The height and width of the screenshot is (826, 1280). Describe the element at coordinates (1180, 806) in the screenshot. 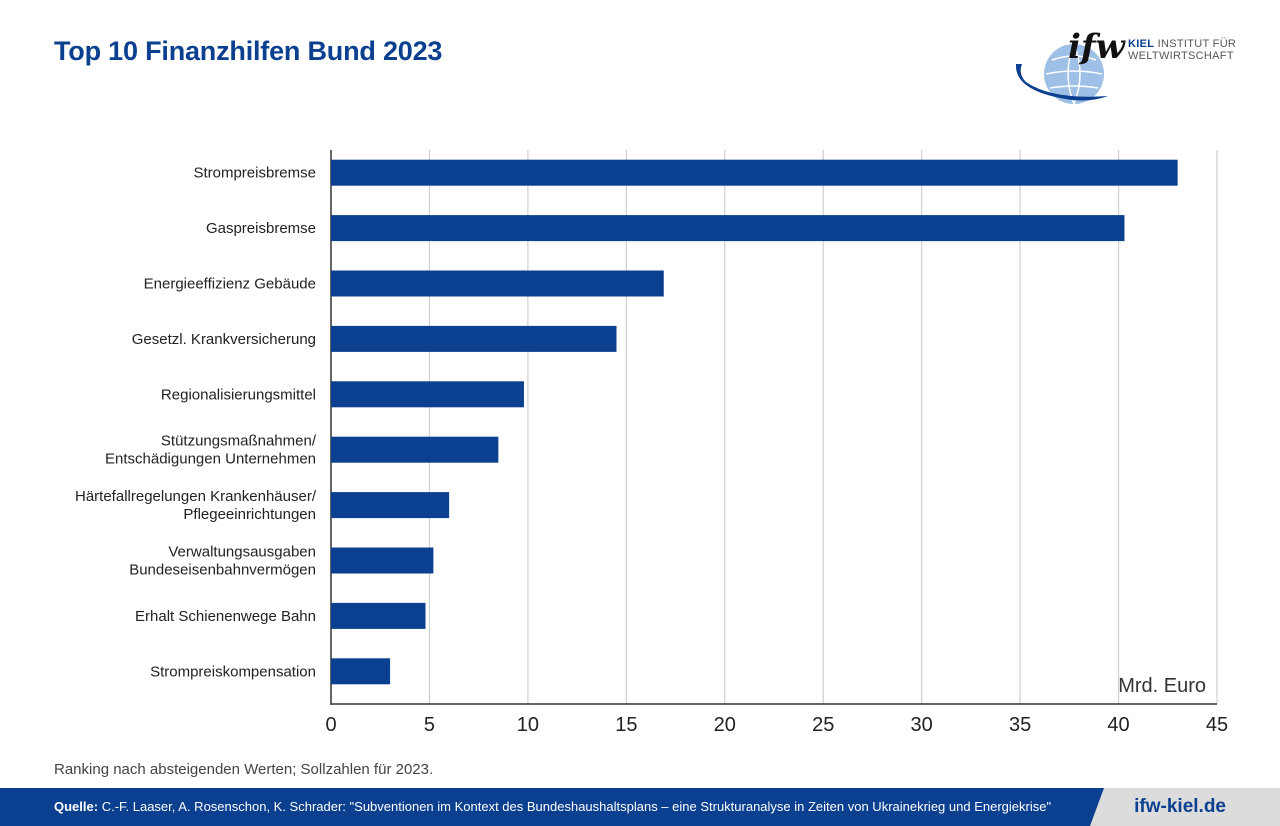

I see `site-link: ifw-kiel.de` at that location.